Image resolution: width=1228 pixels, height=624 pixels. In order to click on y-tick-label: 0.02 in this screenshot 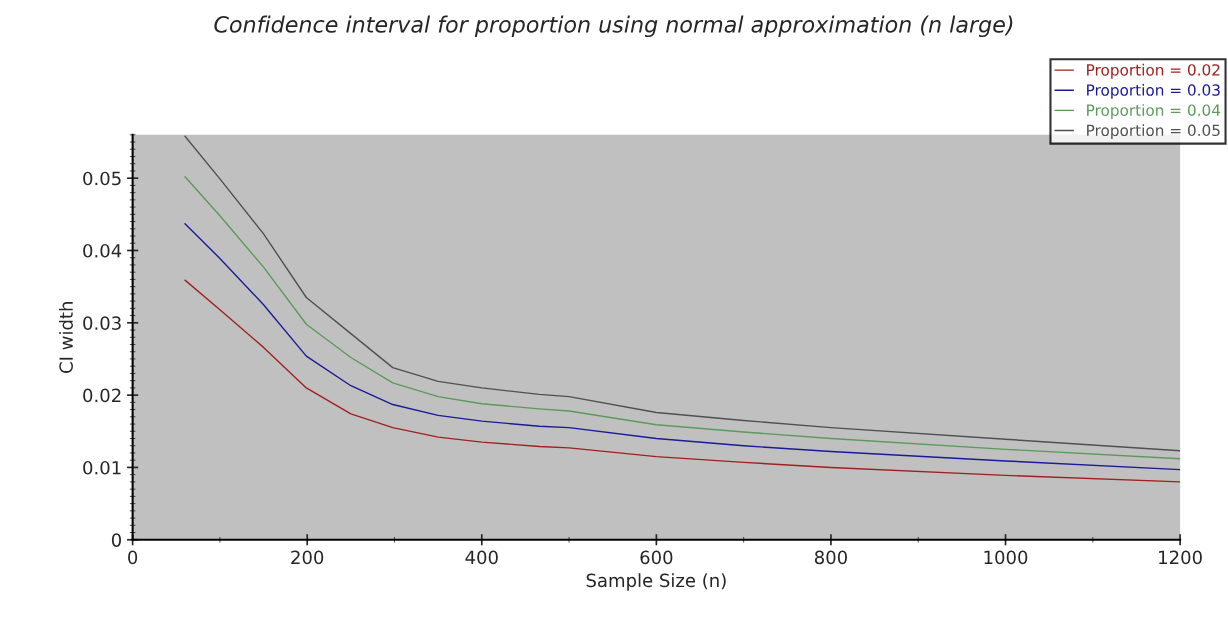, I will do `click(102, 395)`.